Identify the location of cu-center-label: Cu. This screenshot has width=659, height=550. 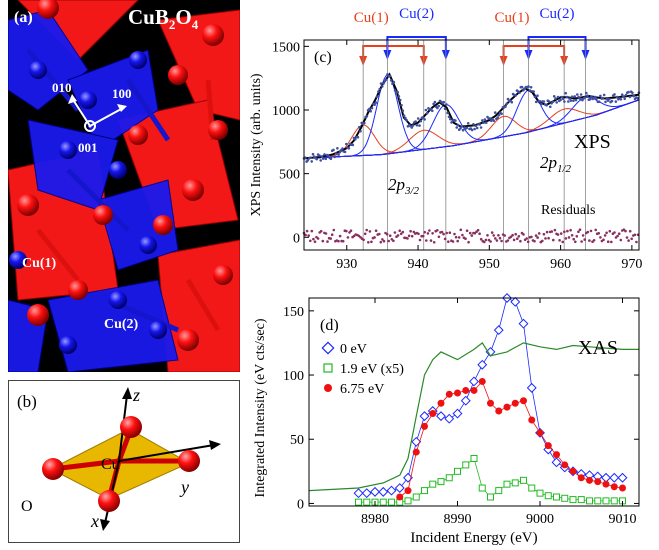
(110, 464).